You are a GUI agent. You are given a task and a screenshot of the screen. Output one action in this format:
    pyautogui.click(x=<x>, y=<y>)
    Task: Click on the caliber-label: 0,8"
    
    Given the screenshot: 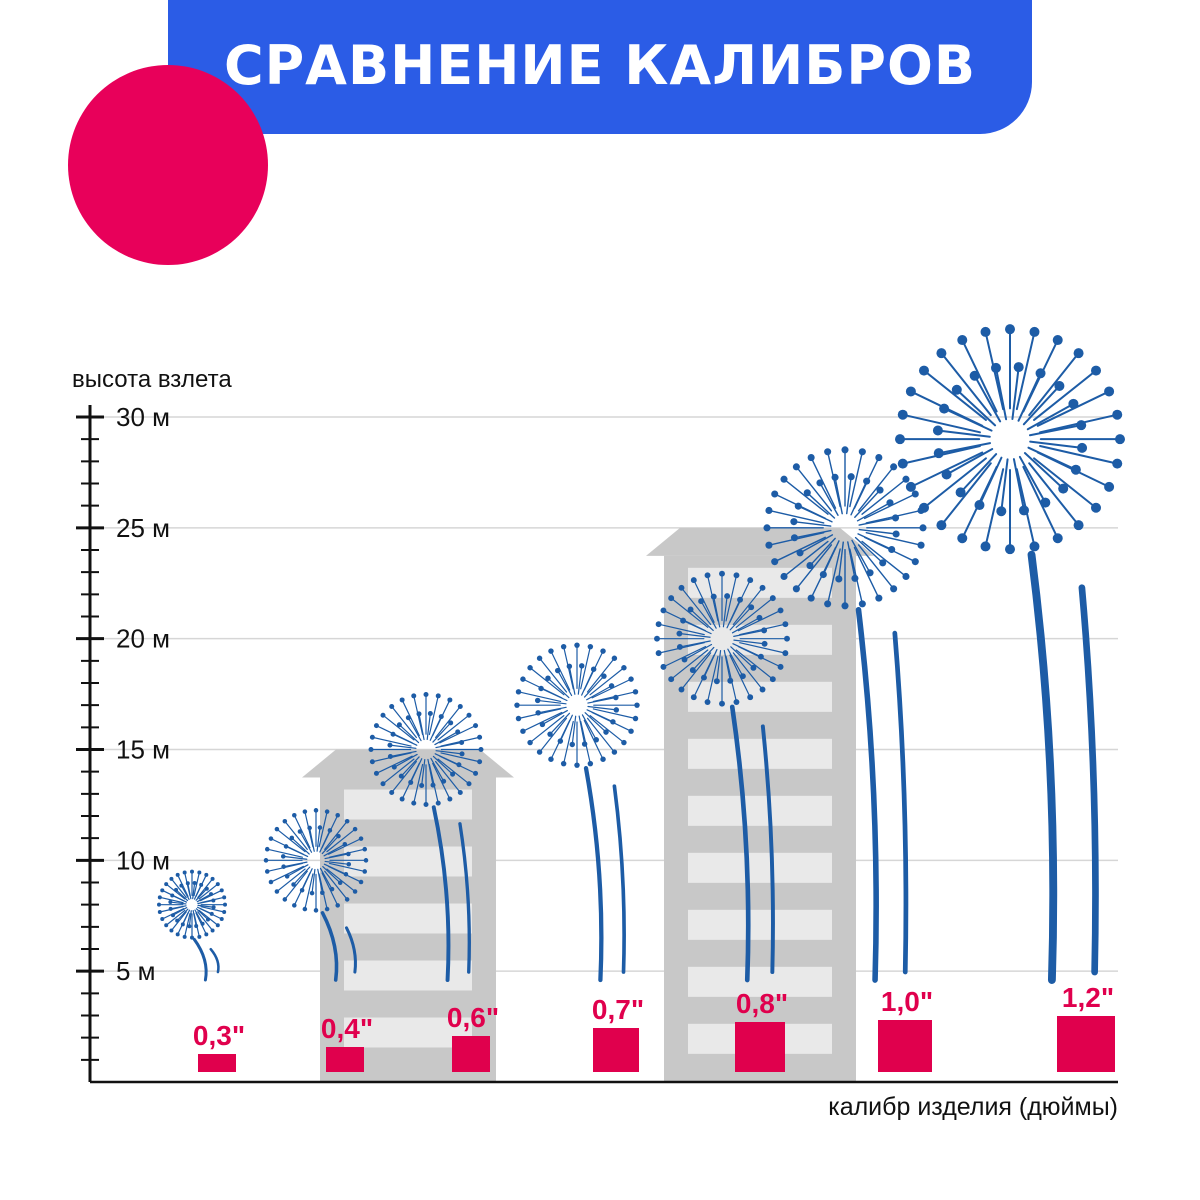 What is the action you would take?
    pyautogui.click(x=762, y=1003)
    